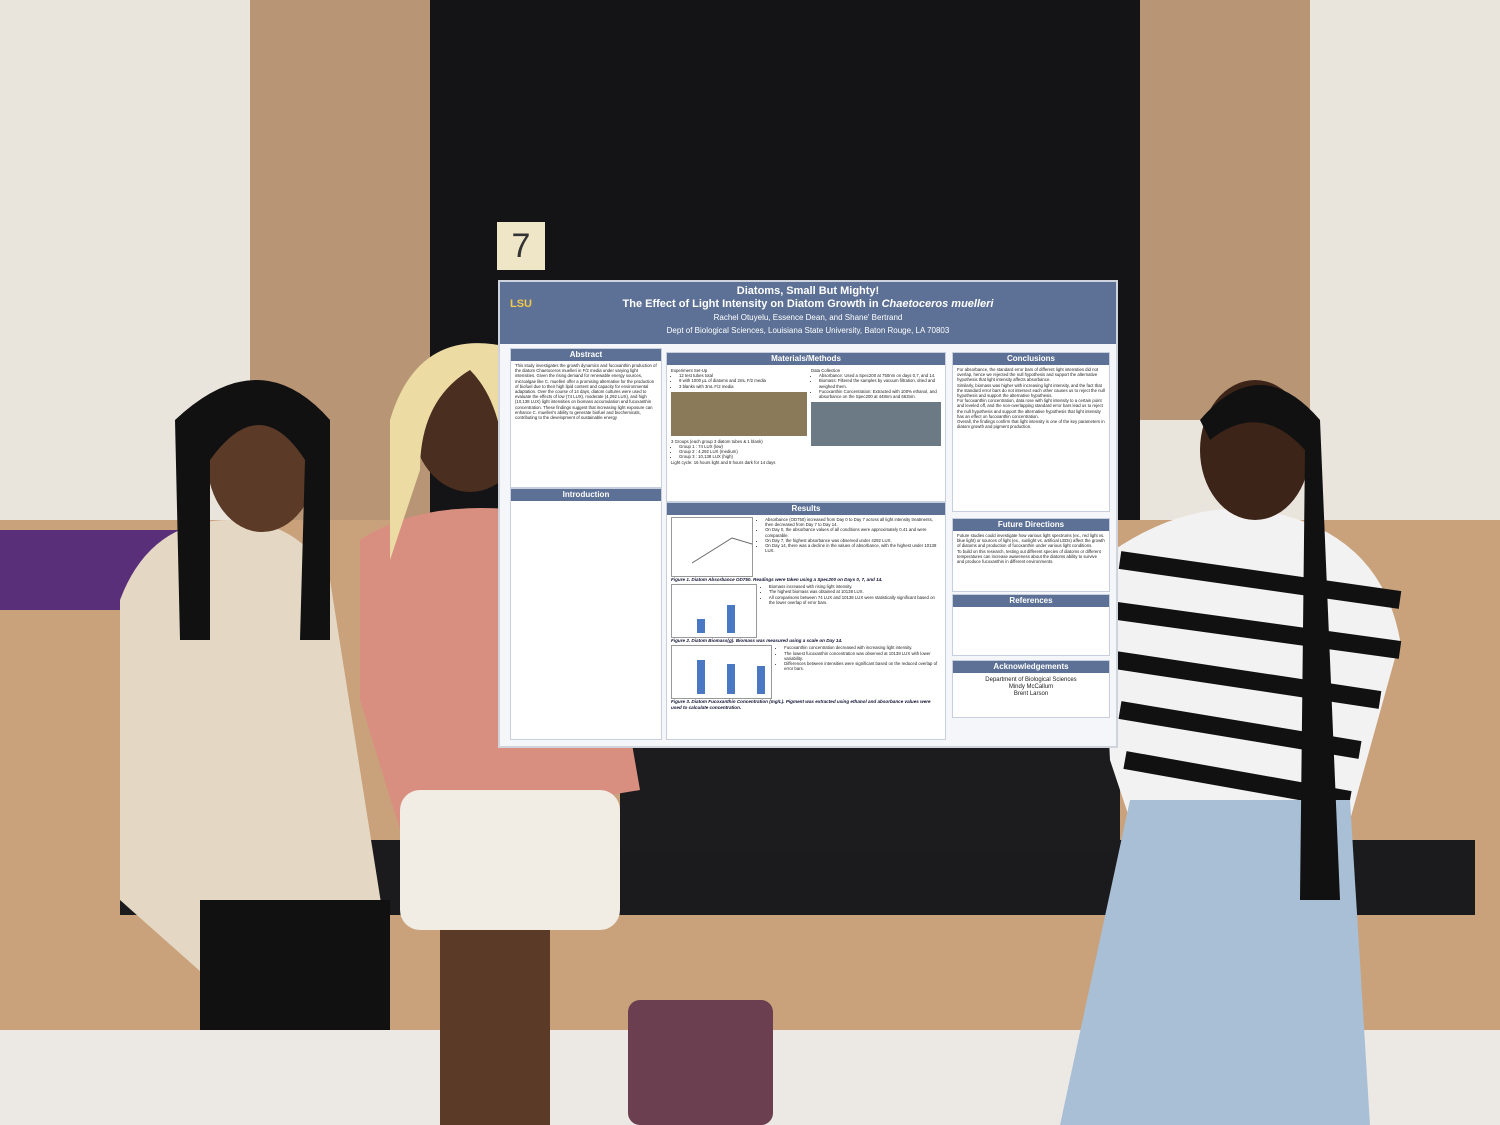 This screenshot has width=1500, height=1125. Describe the element at coordinates (1220, 210) in the screenshot. I see `wood-panel` at that location.